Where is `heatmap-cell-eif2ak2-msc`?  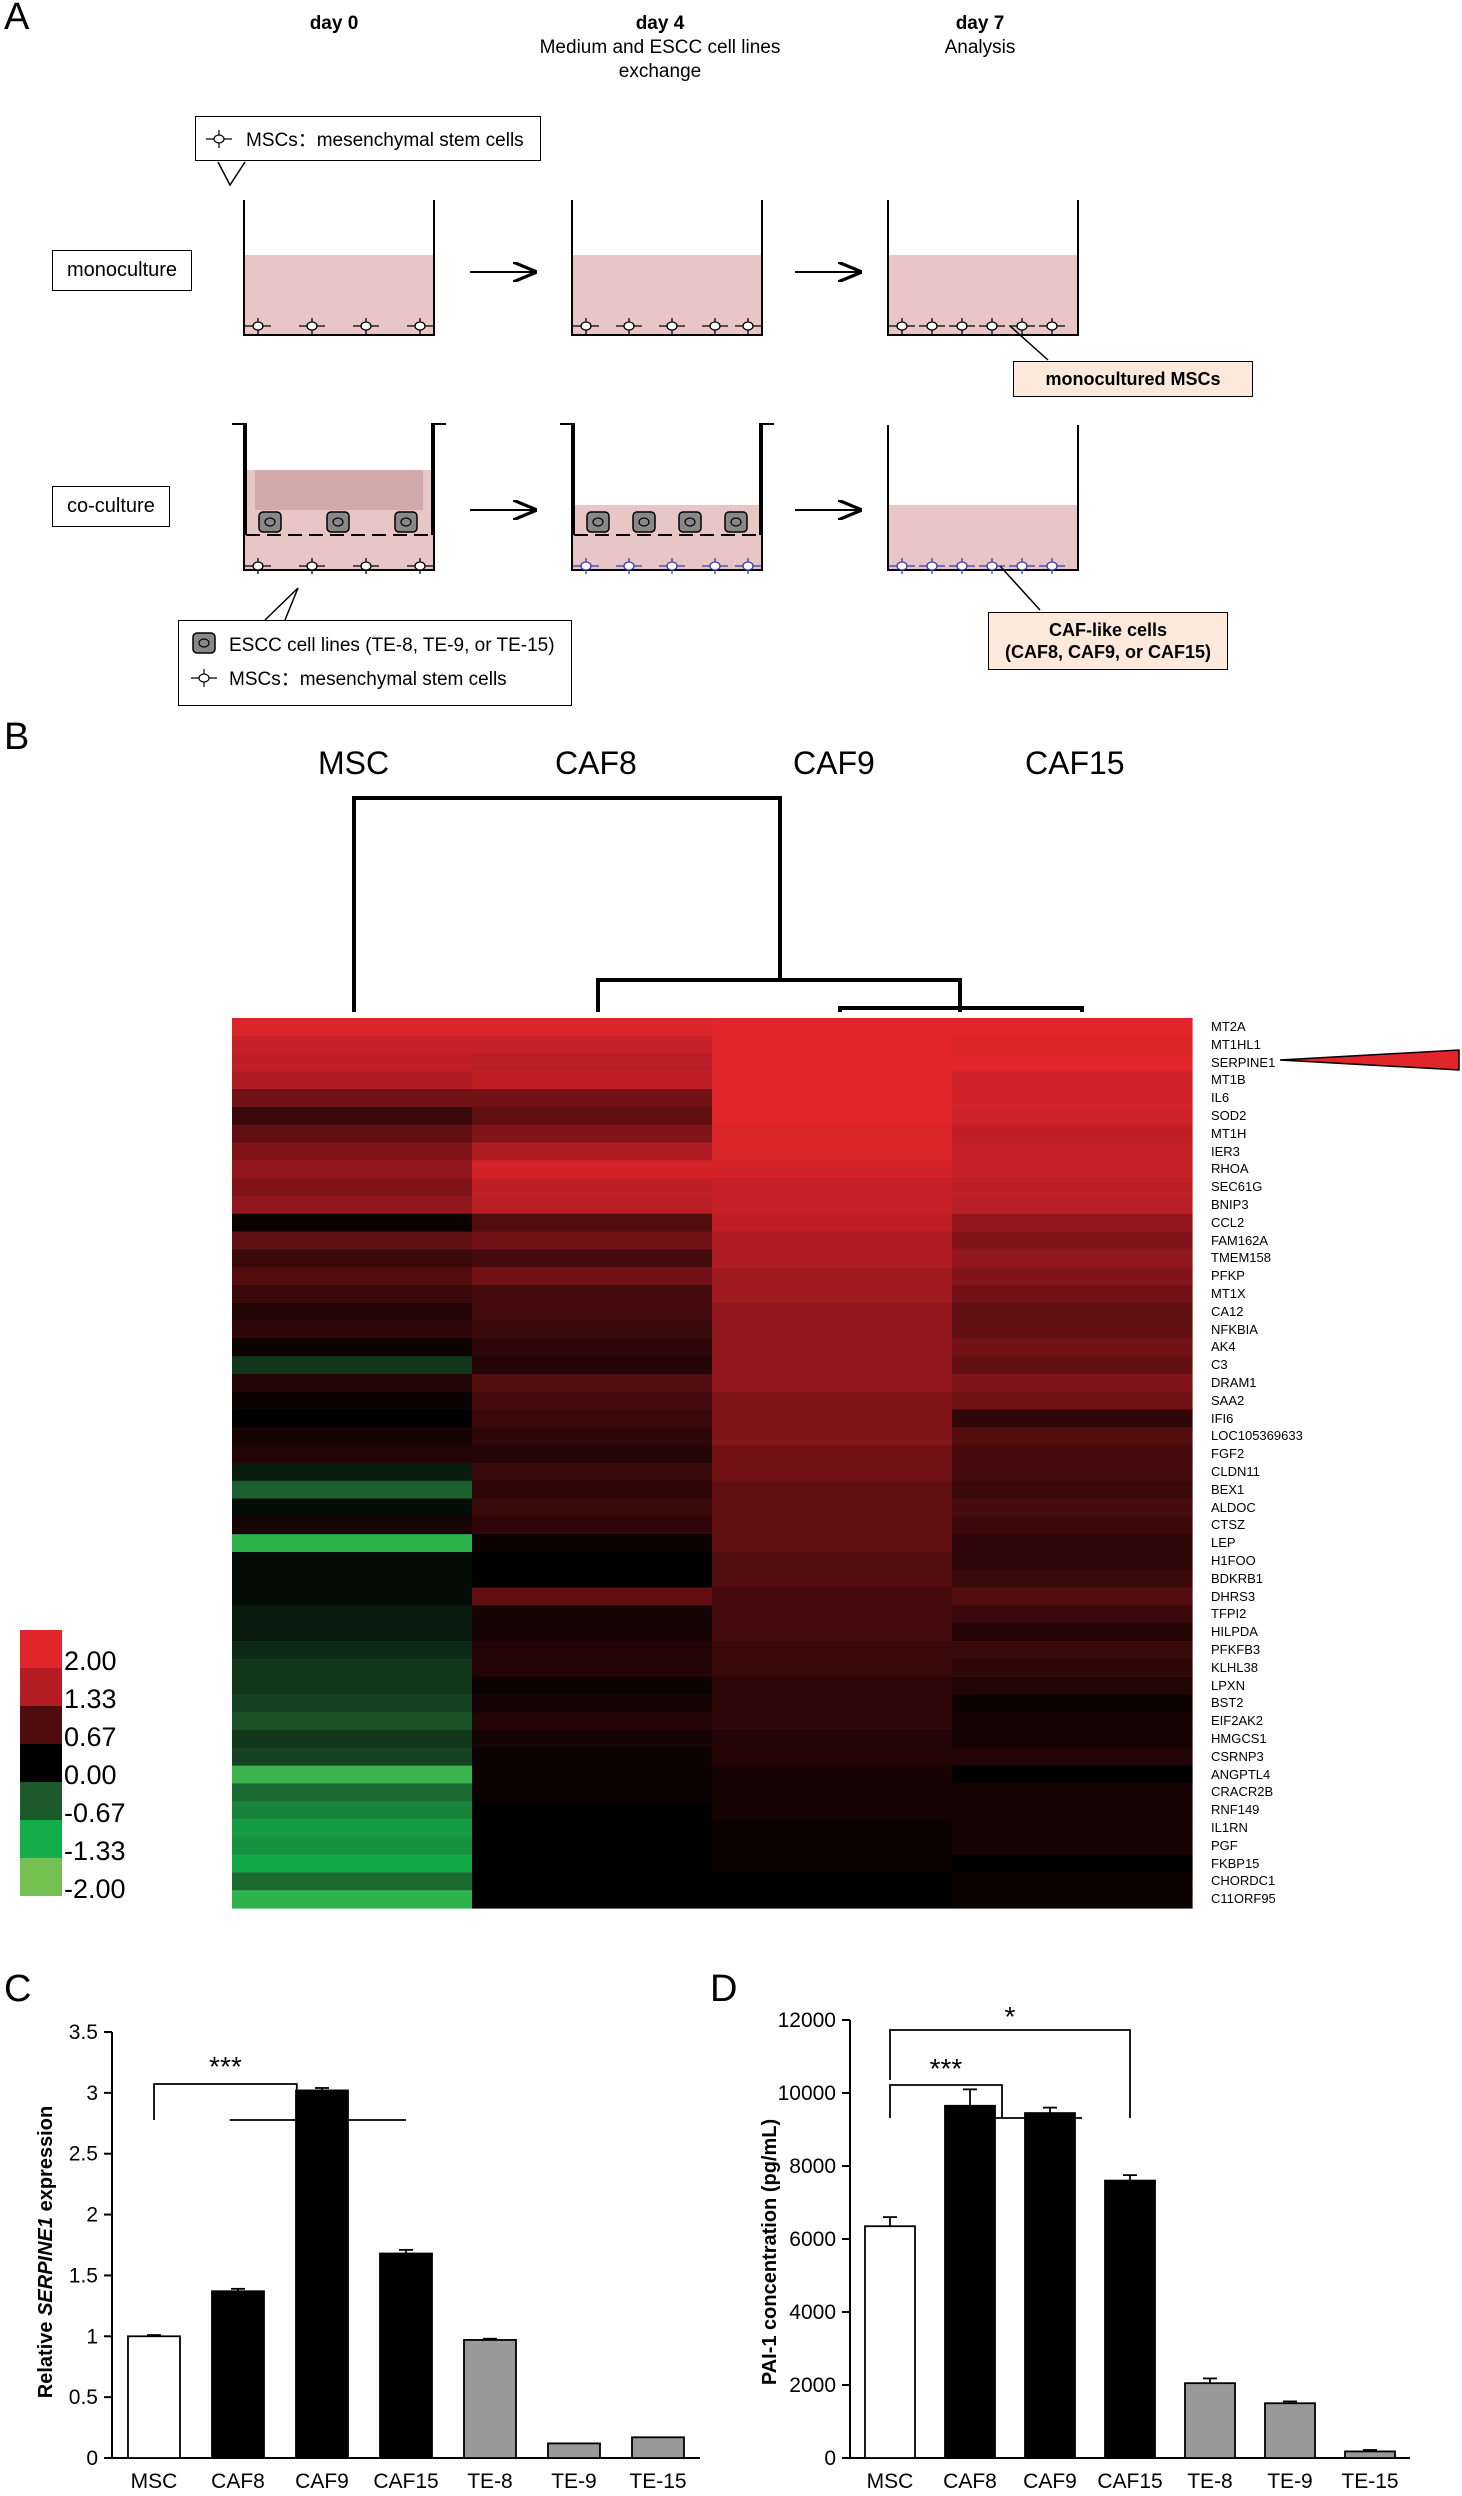
heatmap-cell-eif2ak2-msc is located at coordinates (352, 1721).